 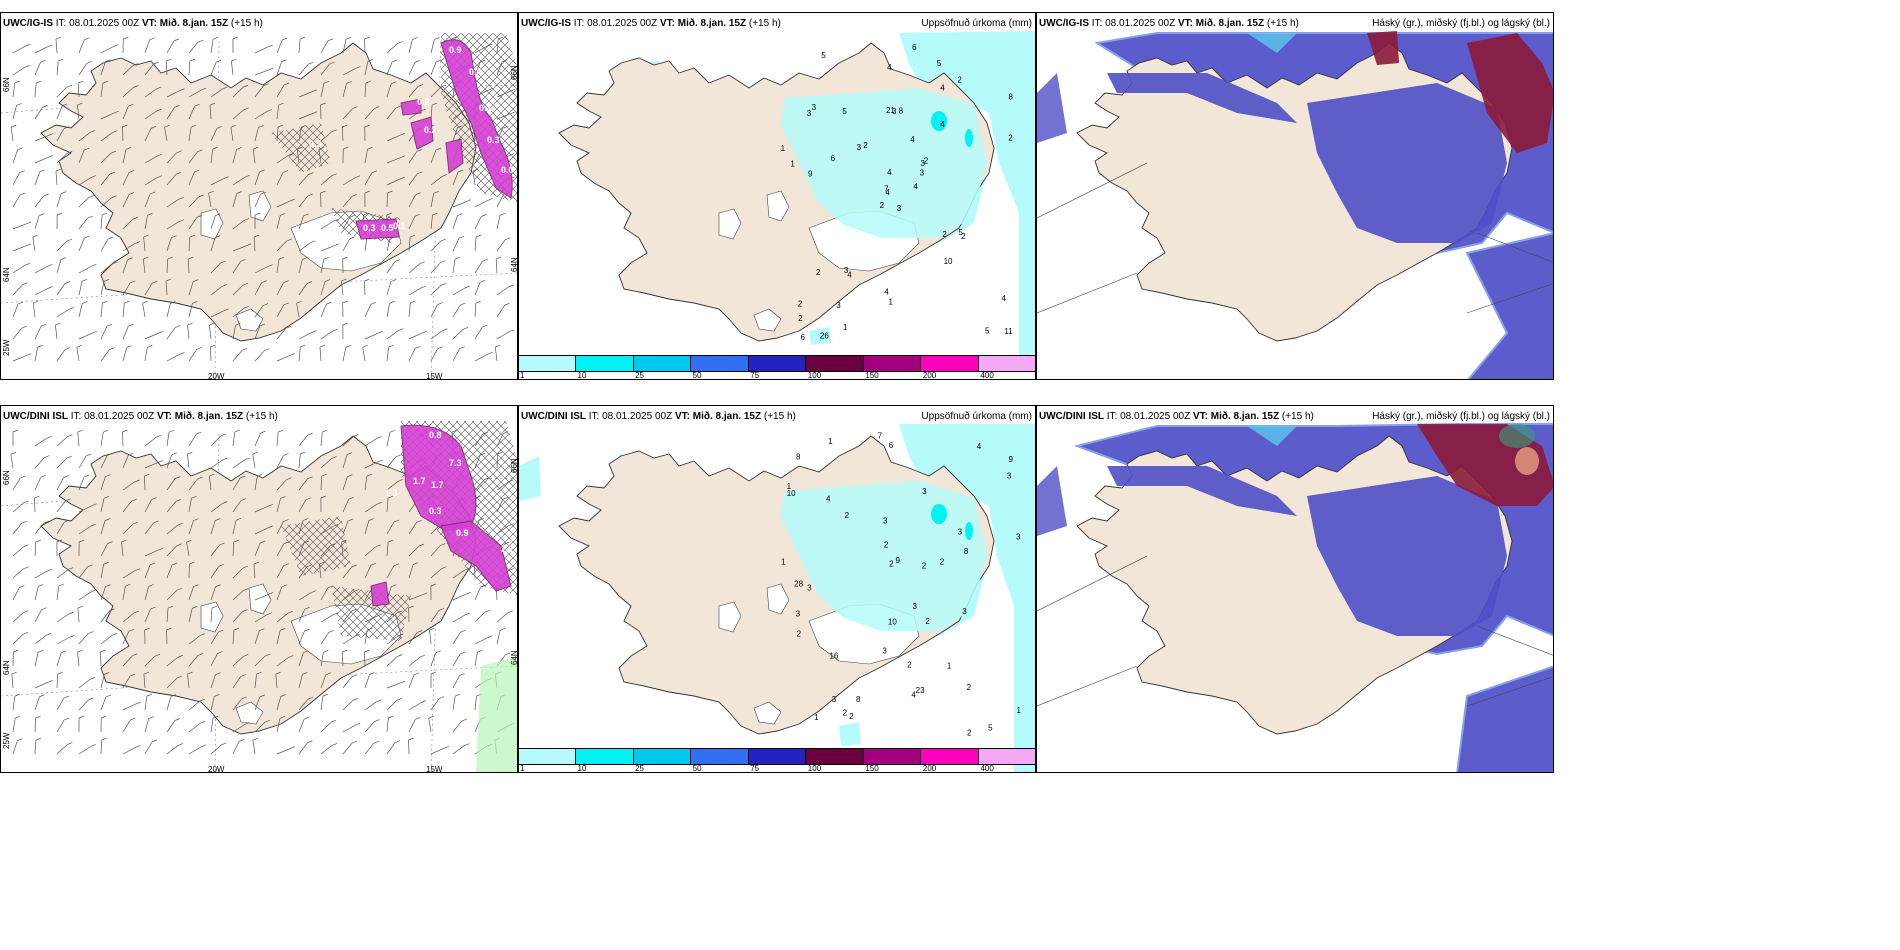 I want to click on row2-cloud-cloud-edge-n, so click(x=1272, y=436).